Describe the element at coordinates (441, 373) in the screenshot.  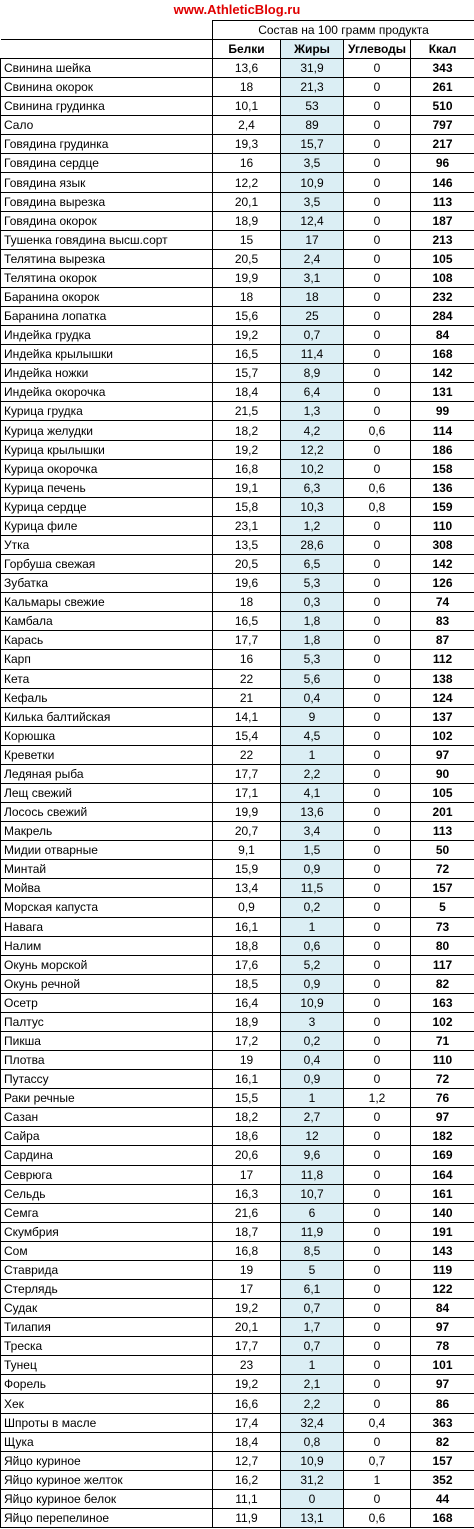
I see `cell-value: 142` at that location.